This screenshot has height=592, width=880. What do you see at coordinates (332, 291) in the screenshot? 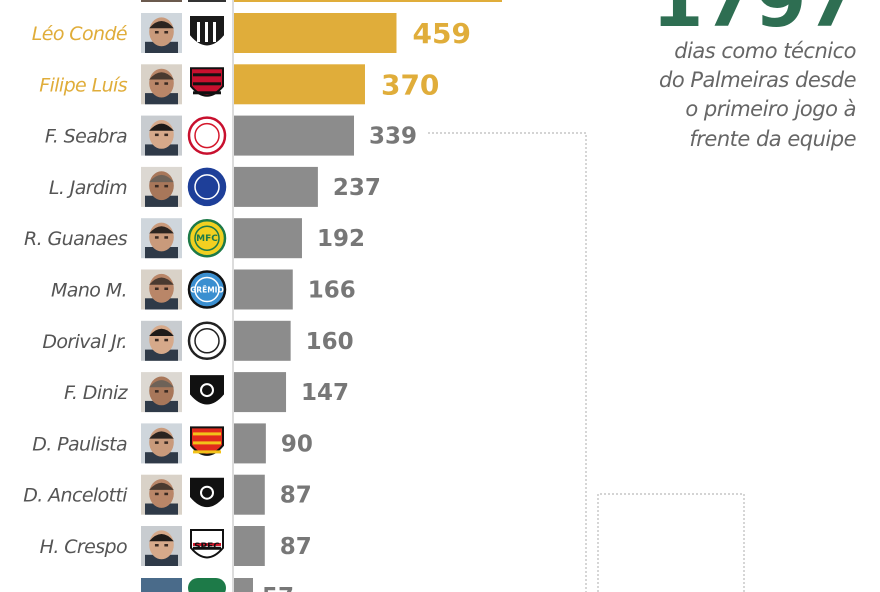
I see `bar-value-label: 166` at bounding box center [332, 291].